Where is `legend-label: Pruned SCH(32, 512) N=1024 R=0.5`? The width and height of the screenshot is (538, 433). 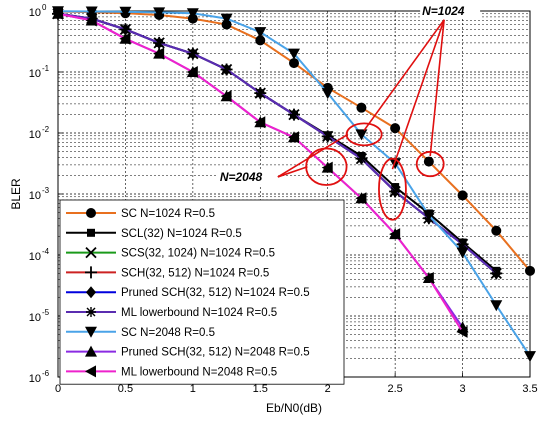 legend-label: Pruned SCH(32, 512) N=1024 R=0.5 is located at coordinates (215, 293).